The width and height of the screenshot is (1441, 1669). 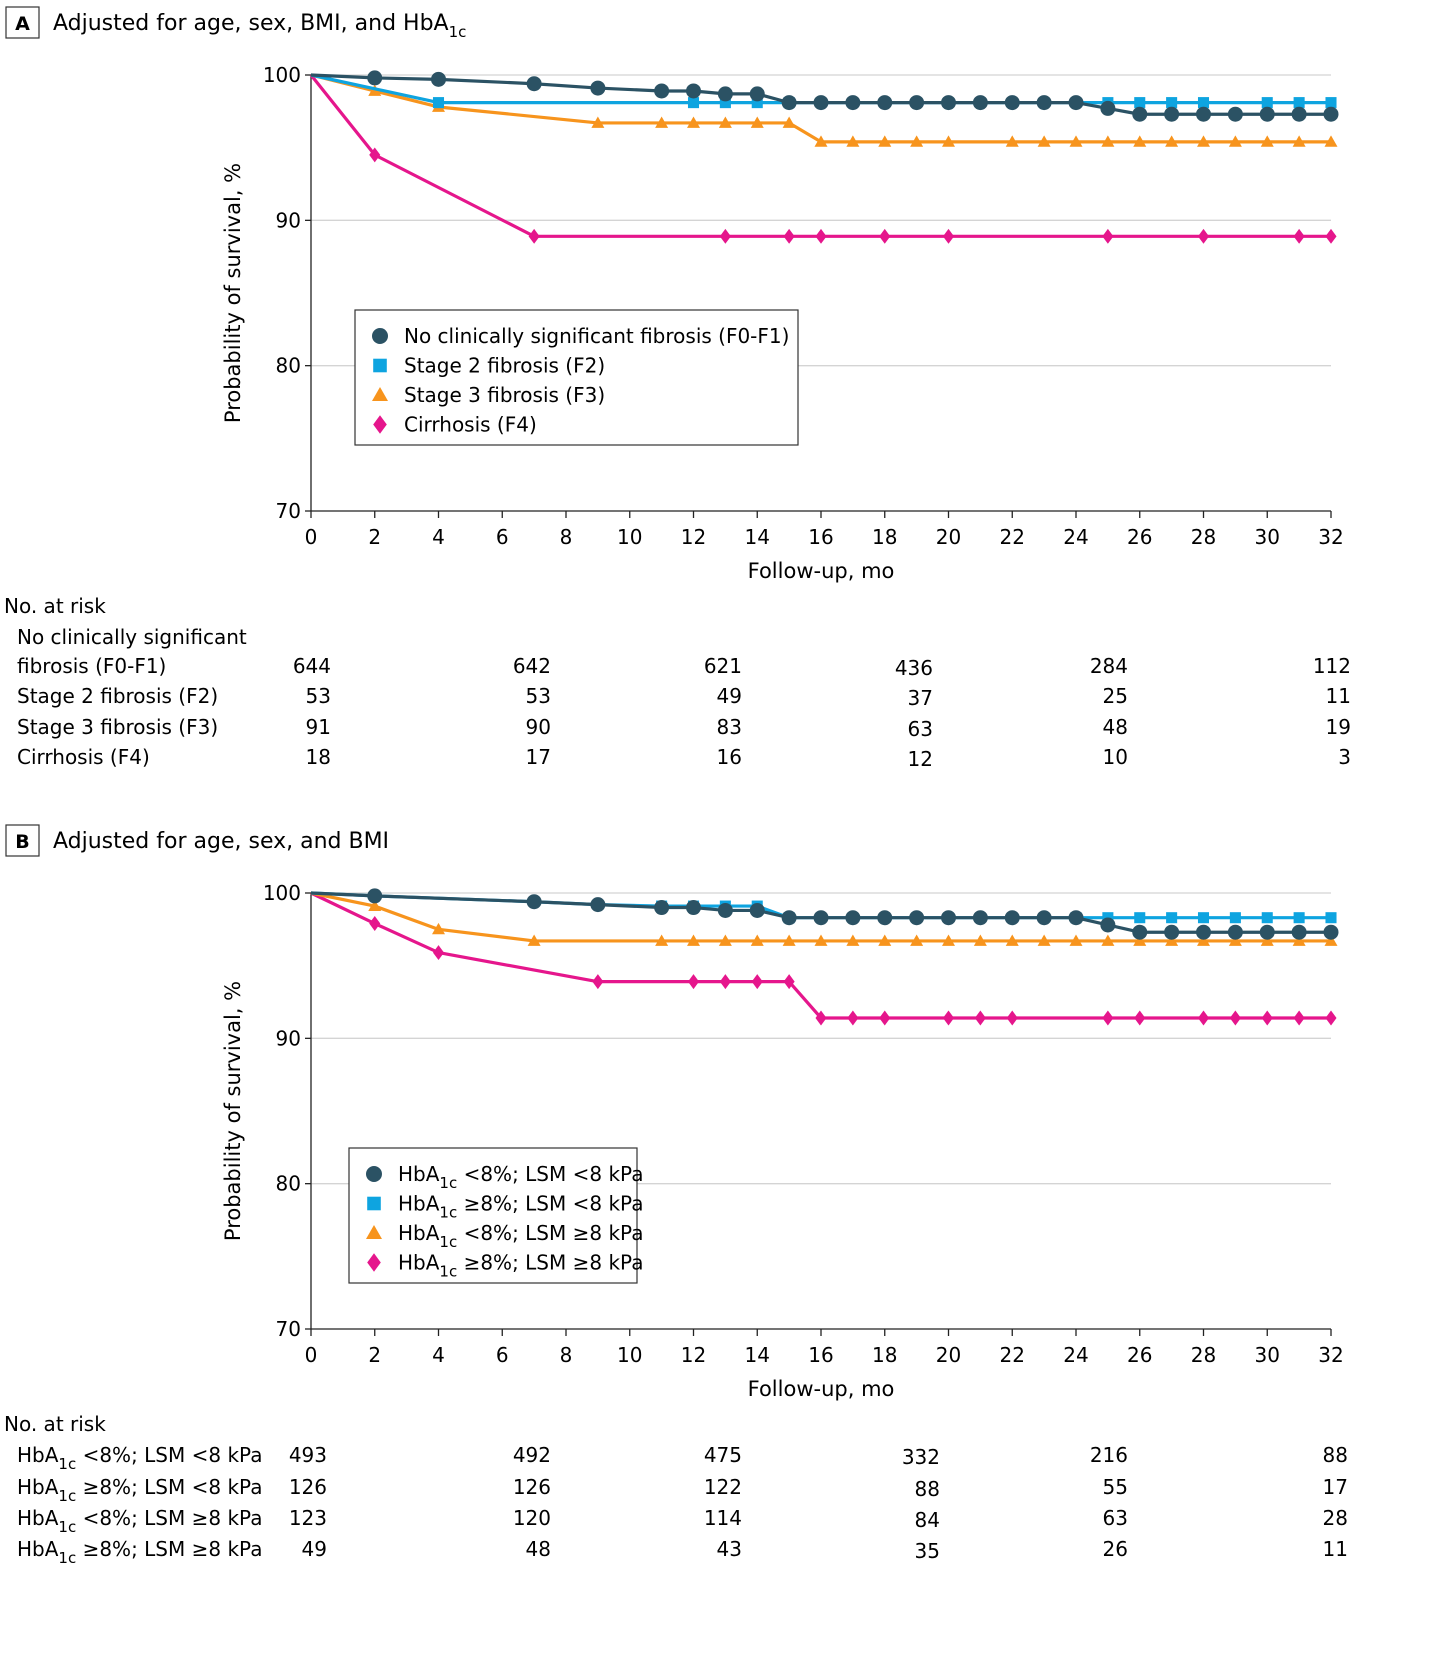 What do you see at coordinates (504, 366) in the screenshot?
I see `legend-label-main: Stage 2 fibrosis (F2)` at bounding box center [504, 366].